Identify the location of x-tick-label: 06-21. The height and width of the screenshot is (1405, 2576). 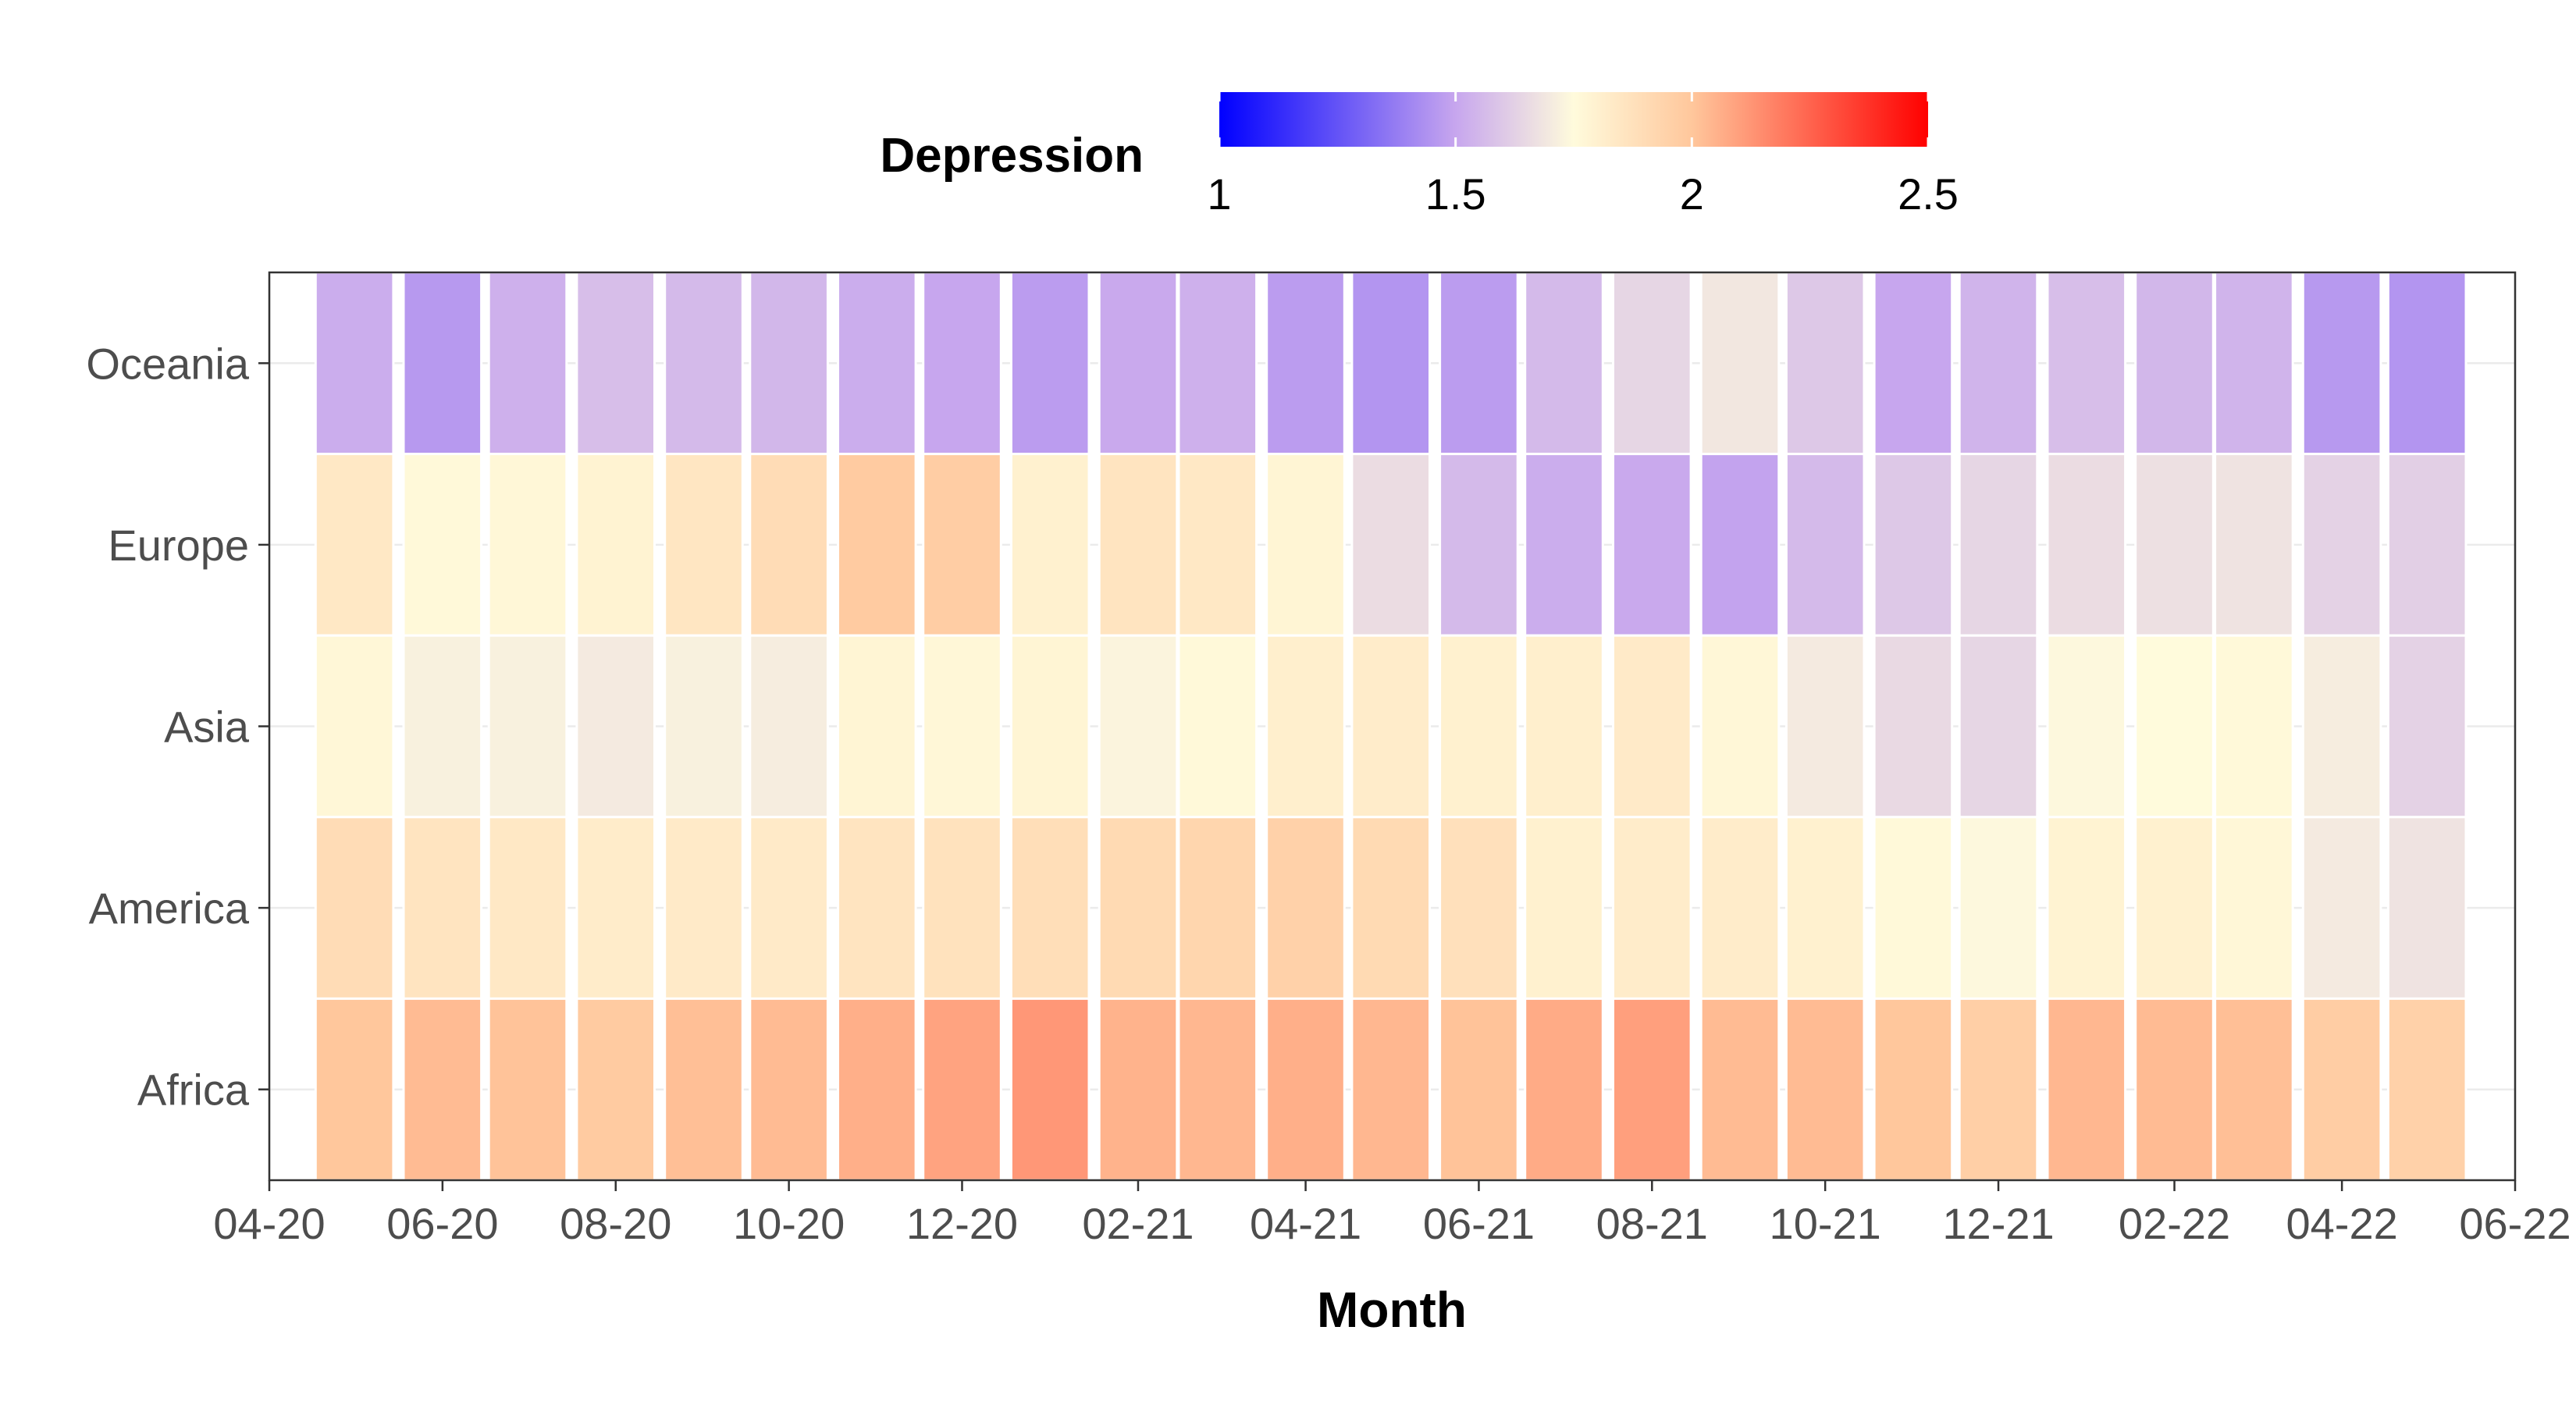
(1479, 1223).